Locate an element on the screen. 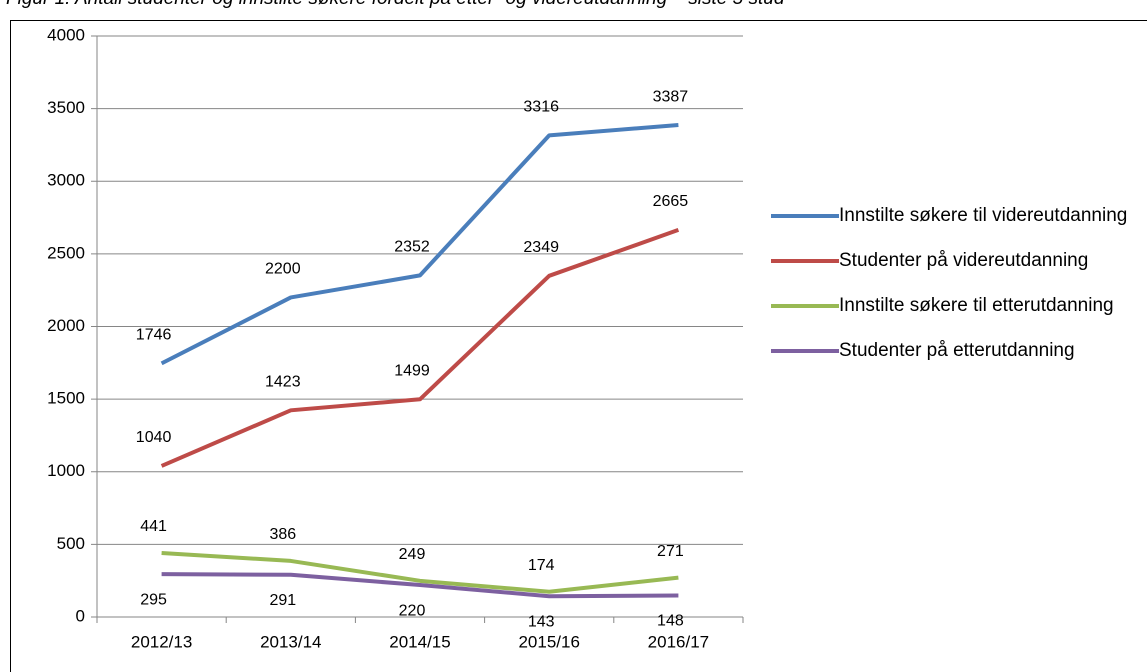 This screenshot has width=1147, height=672. x-tick-label: 2013/14 is located at coordinates (290, 641).